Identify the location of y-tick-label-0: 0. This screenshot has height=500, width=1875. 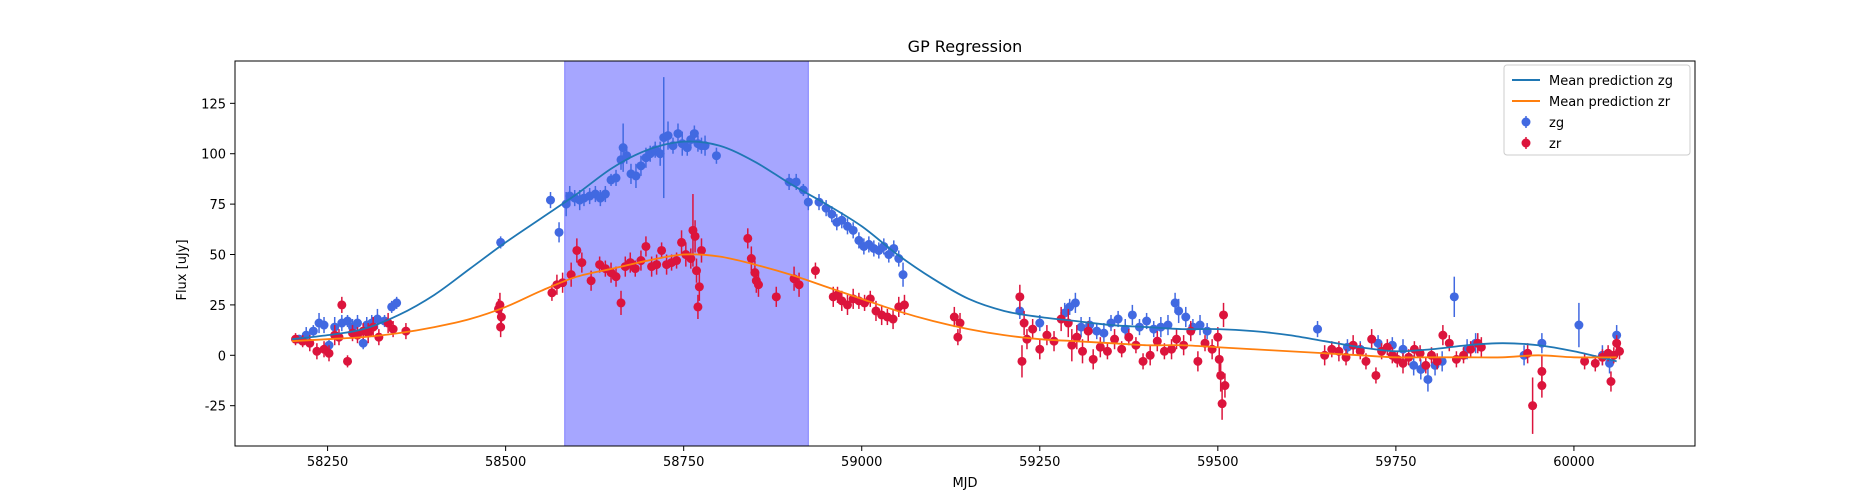
(222, 356).